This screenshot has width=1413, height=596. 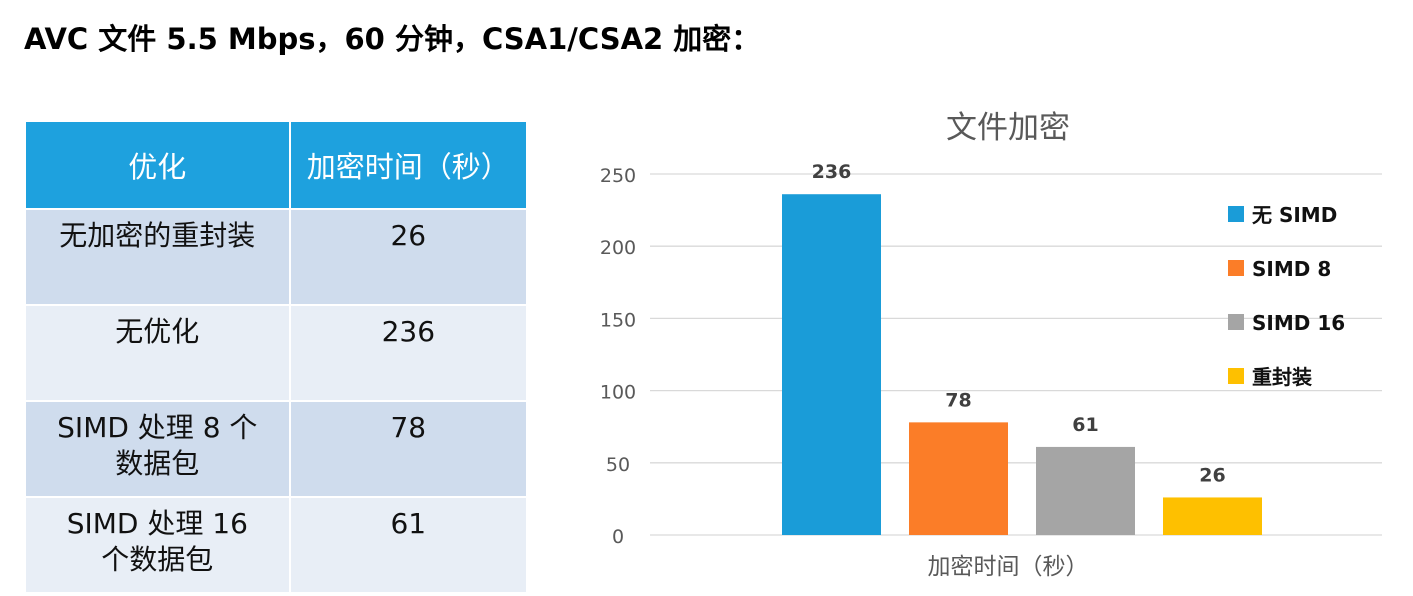 I want to click on row-value: 236, so click(x=408, y=353).